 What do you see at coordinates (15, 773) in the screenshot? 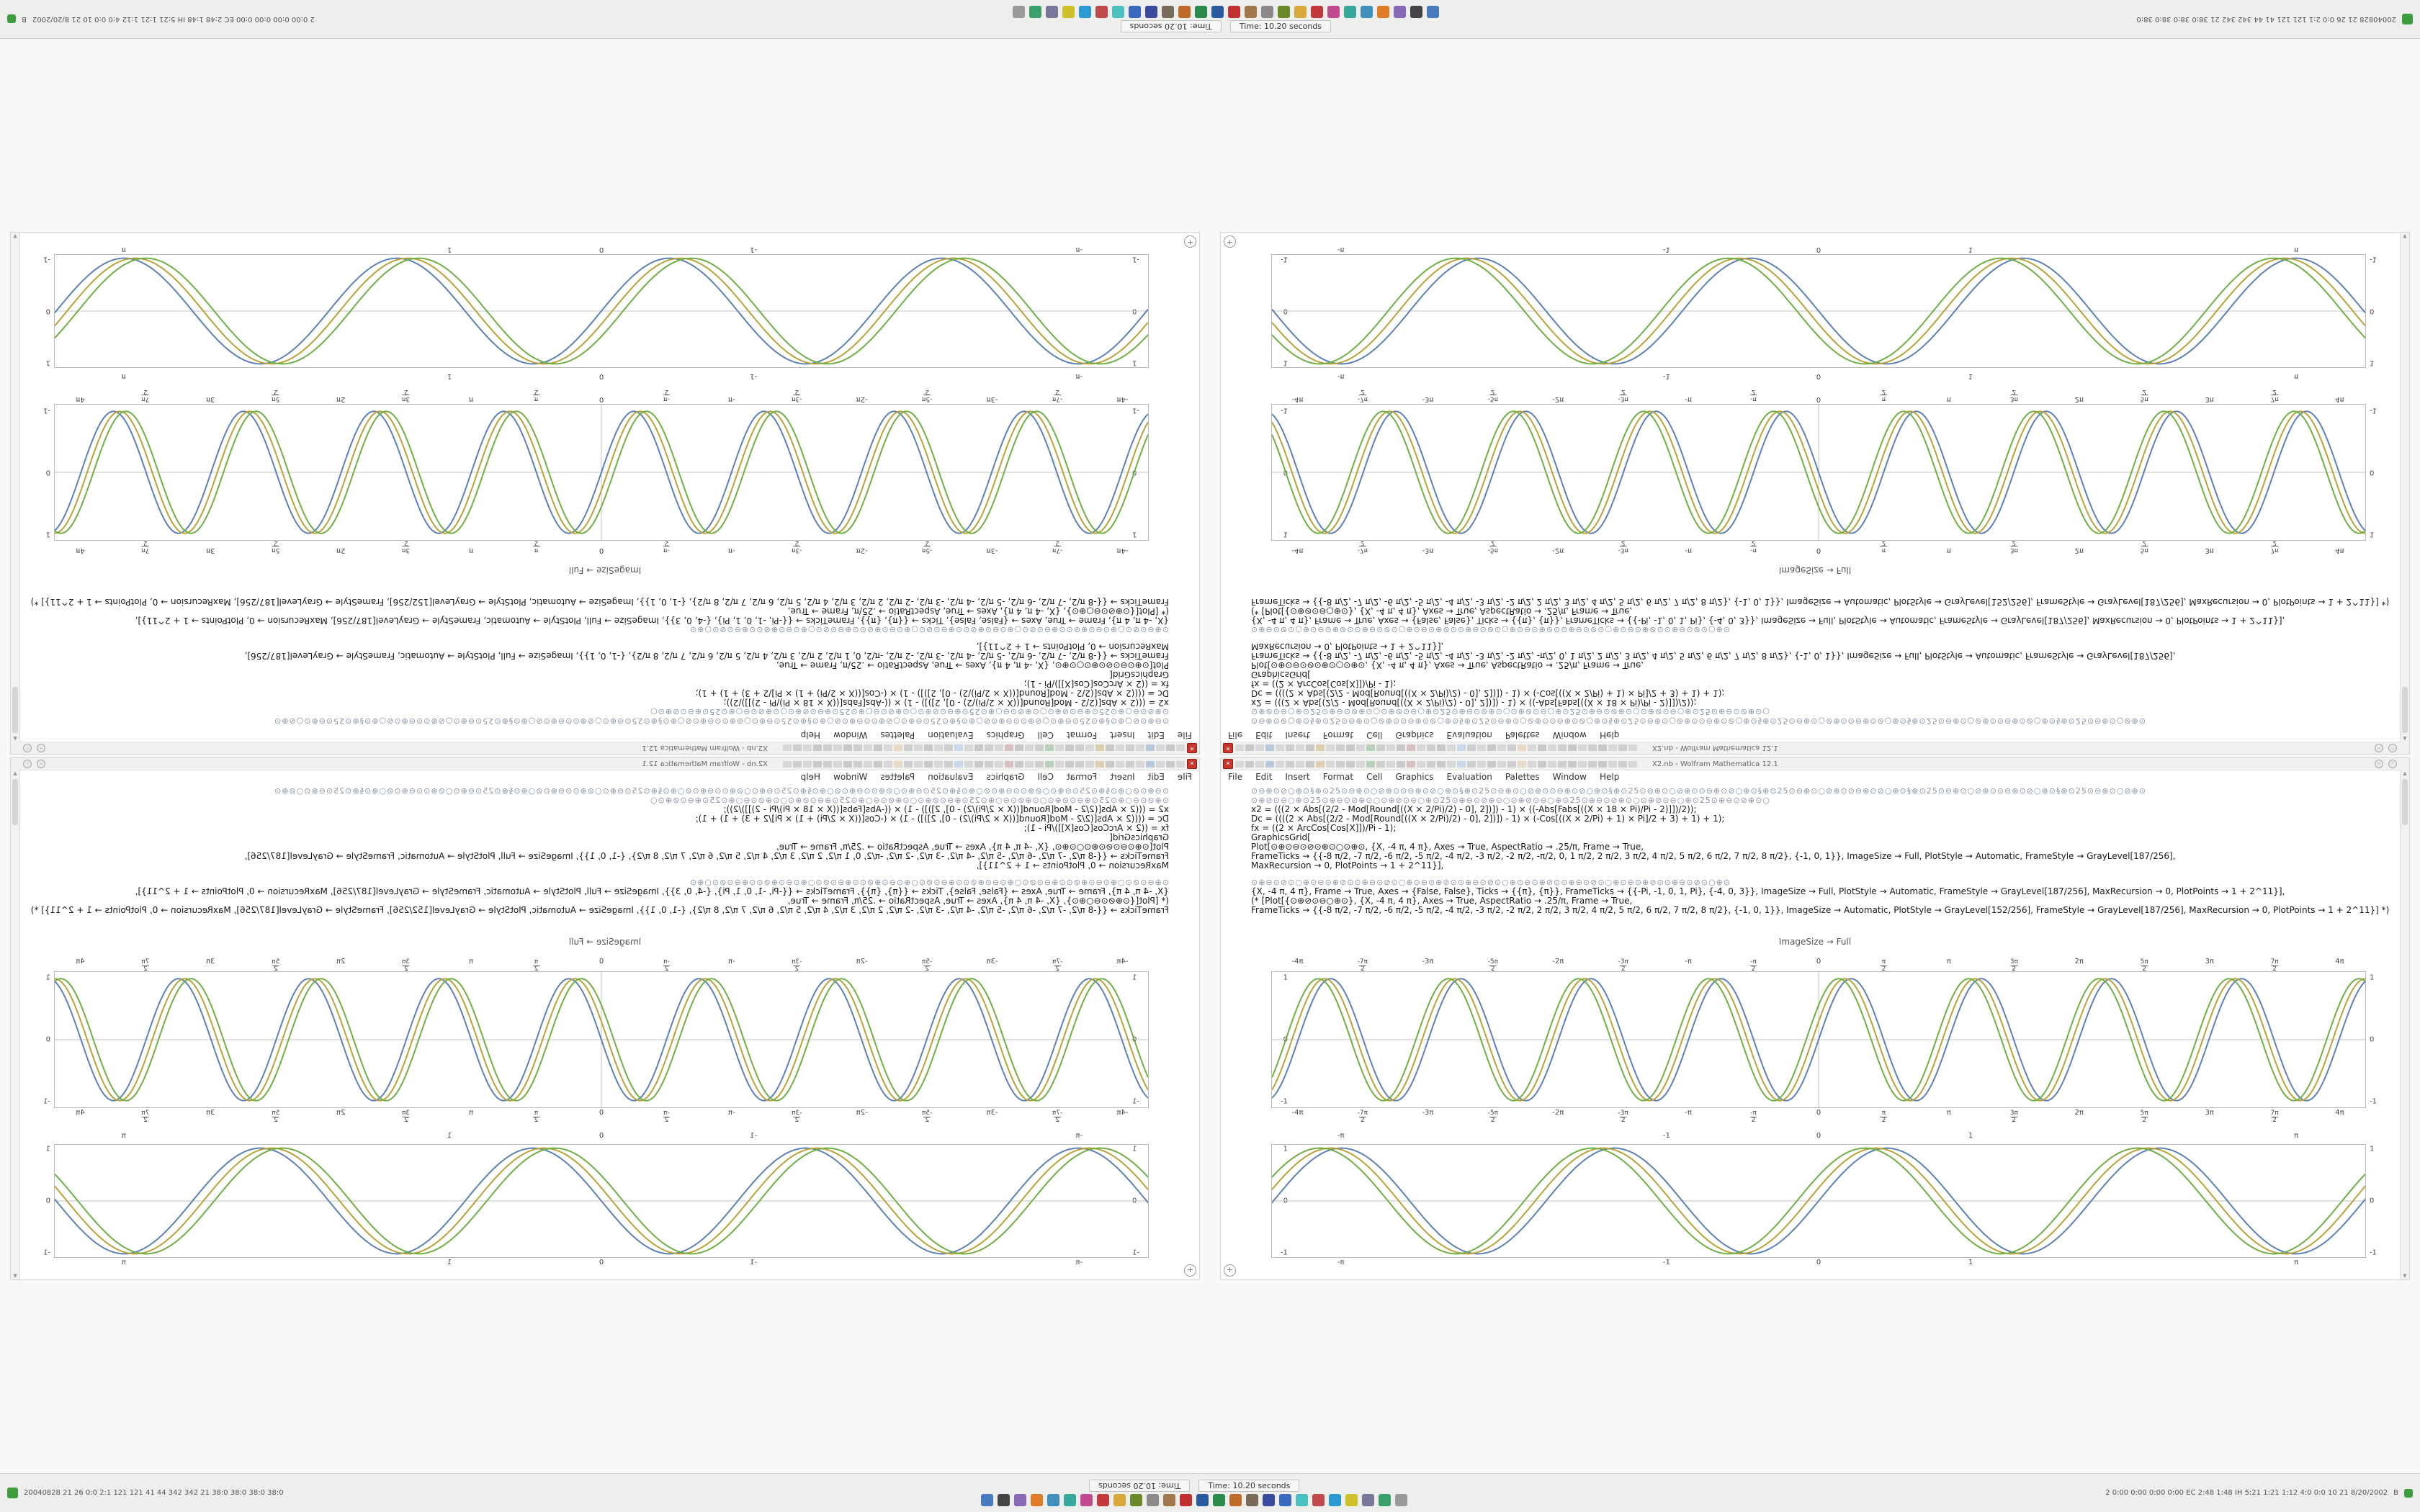
I see `scroll-up-icon: ▲` at bounding box center [15, 773].